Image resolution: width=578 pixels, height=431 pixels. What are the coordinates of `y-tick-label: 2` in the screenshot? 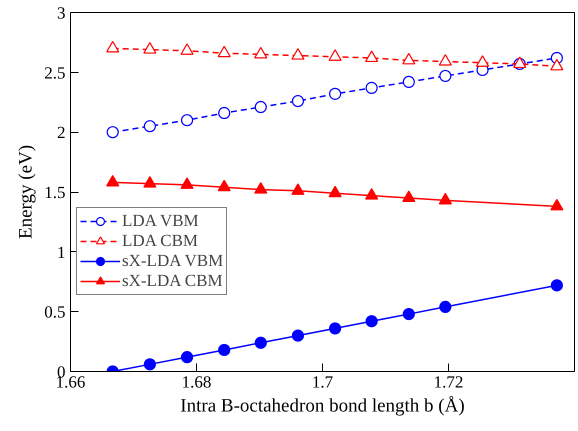 It's located at (61, 132).